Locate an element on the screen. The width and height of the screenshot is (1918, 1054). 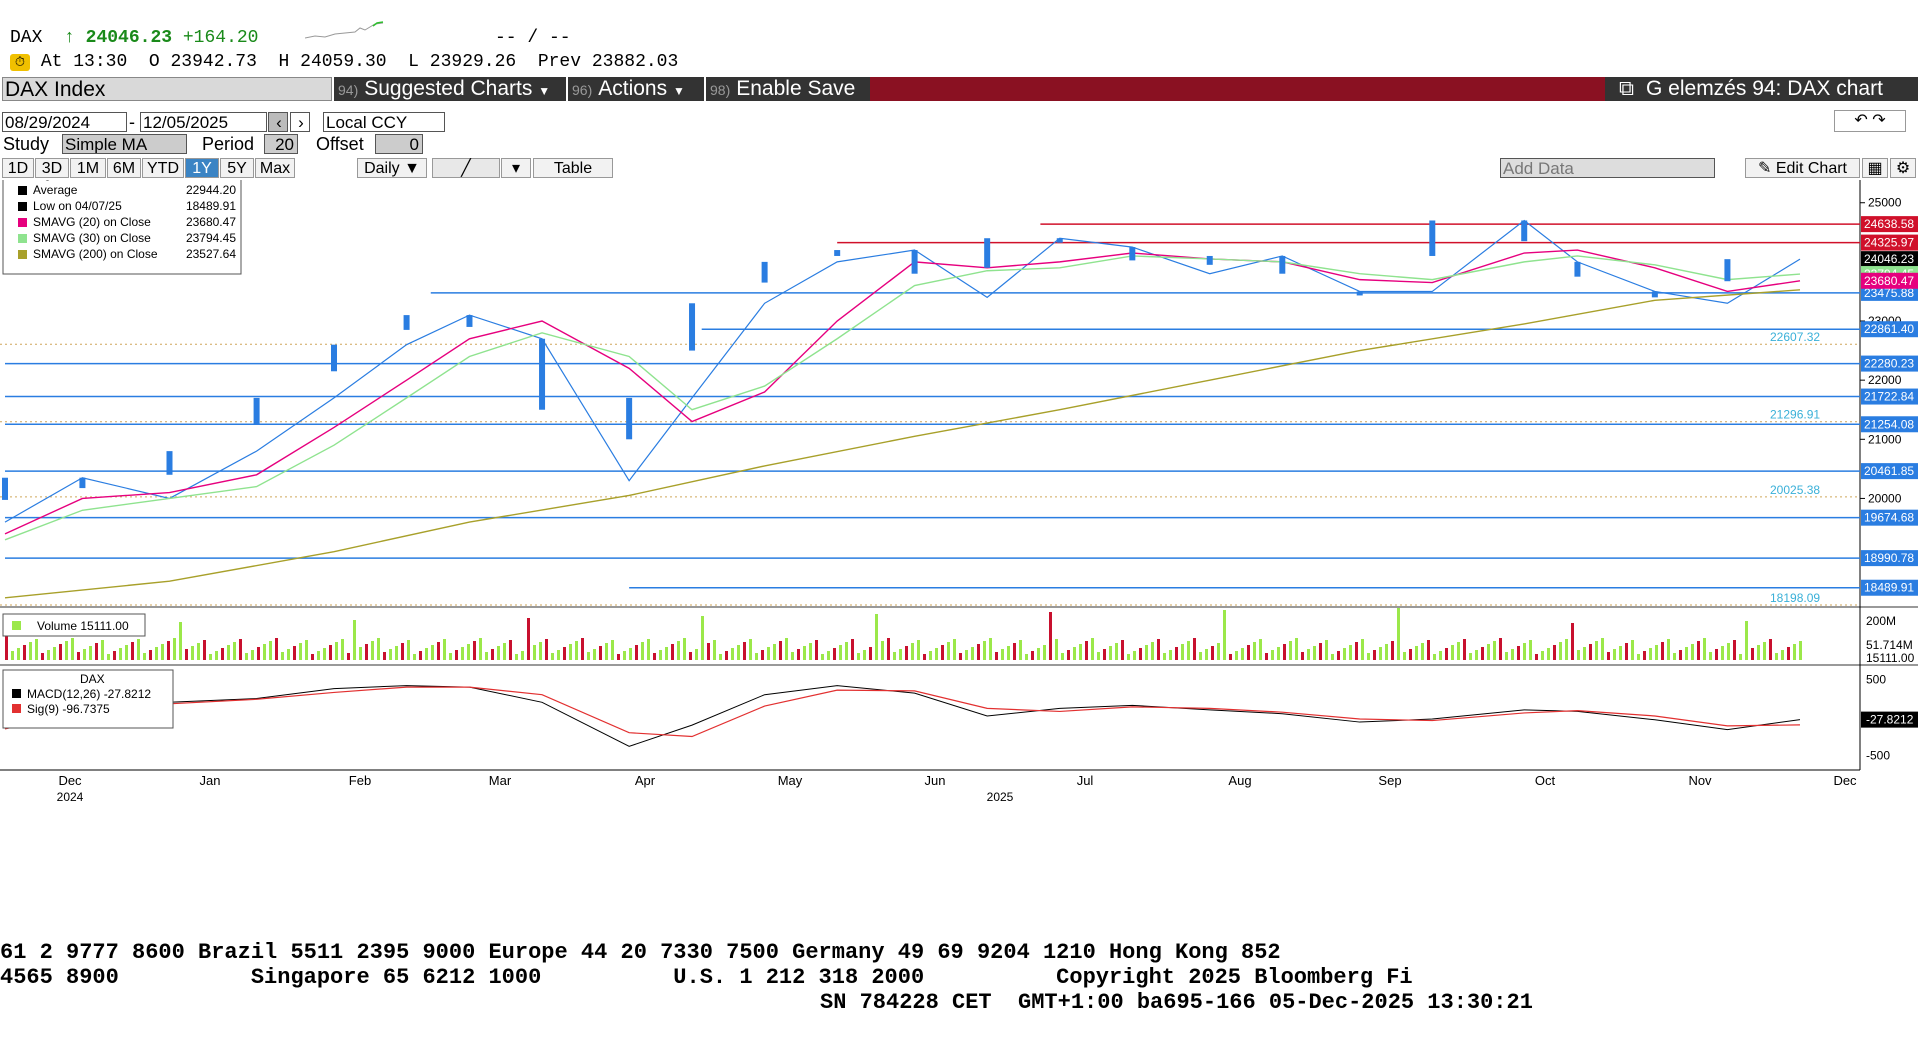
table-button: Table is located at coordinates (573, 168).